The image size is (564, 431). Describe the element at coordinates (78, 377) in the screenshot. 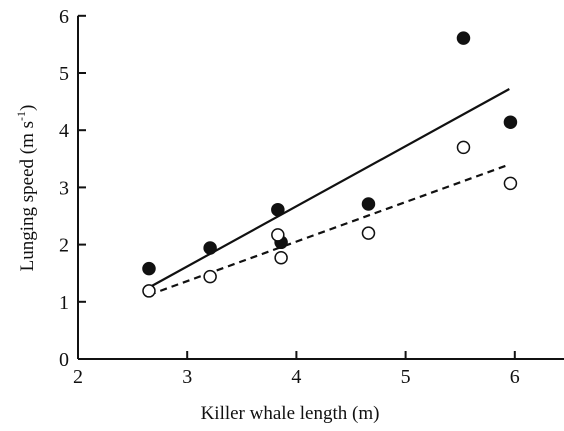

I see `x-tick-label-2: 2` at that location.